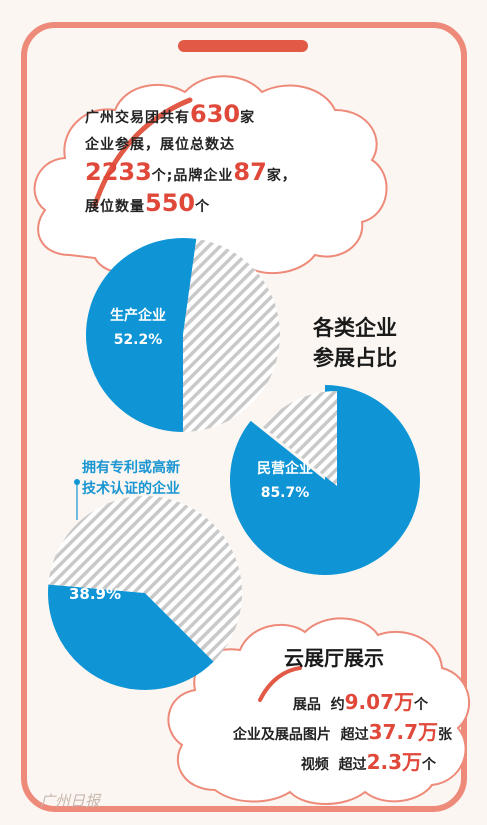 The width and height of the screenshot is (487, 825). Describe the element at coordinates (314, 765) in the screenshot. I see `stat-label: 视频` at that location.